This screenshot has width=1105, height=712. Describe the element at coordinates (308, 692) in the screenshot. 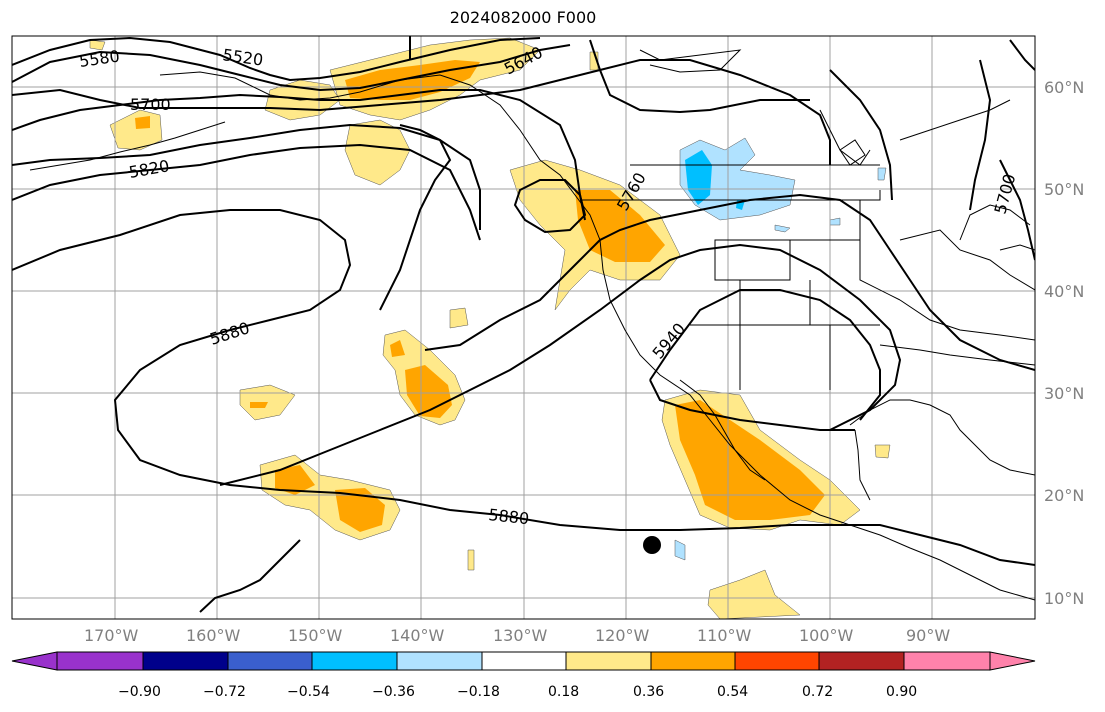

I see `colorbar-tick-label: −0.54` at that location.